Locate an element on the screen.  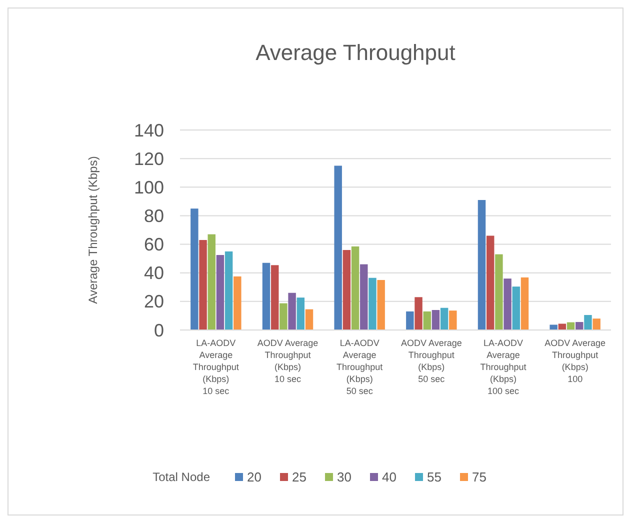
y-tick-label: 120 is located at coordinates (149, 158).